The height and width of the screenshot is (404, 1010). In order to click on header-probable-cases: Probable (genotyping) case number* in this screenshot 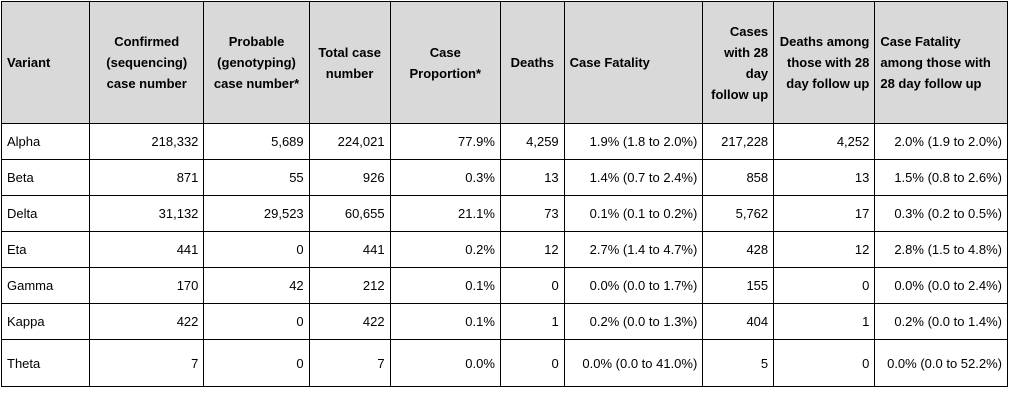, I will do `click(256, 62)`.